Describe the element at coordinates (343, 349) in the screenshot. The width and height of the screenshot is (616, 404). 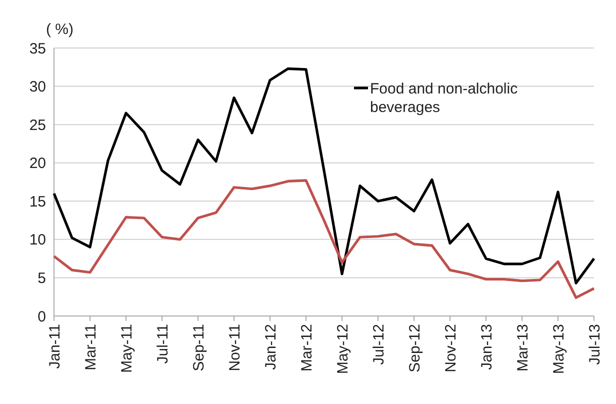
I see `x-tick-label: May-12` at that location.